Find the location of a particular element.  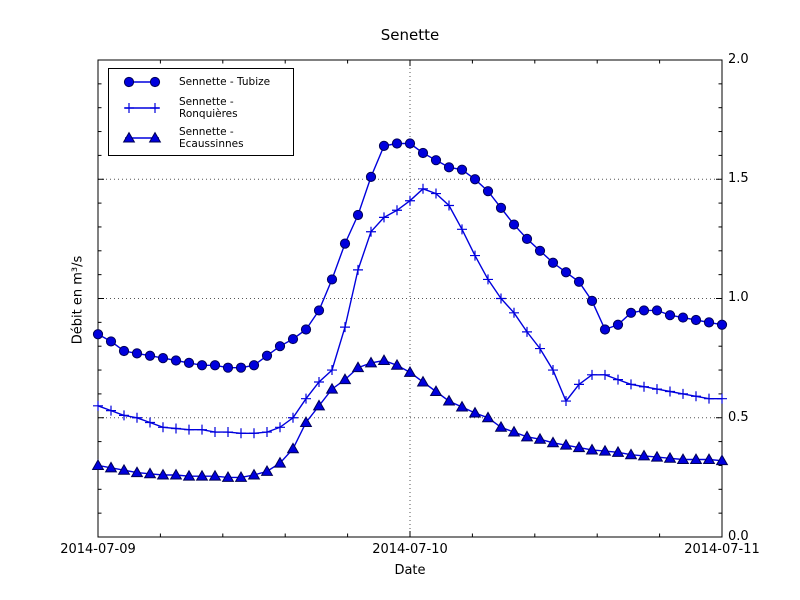

legend-item-tubize: Sennette - Tubize is located at coordinates (206, 82).